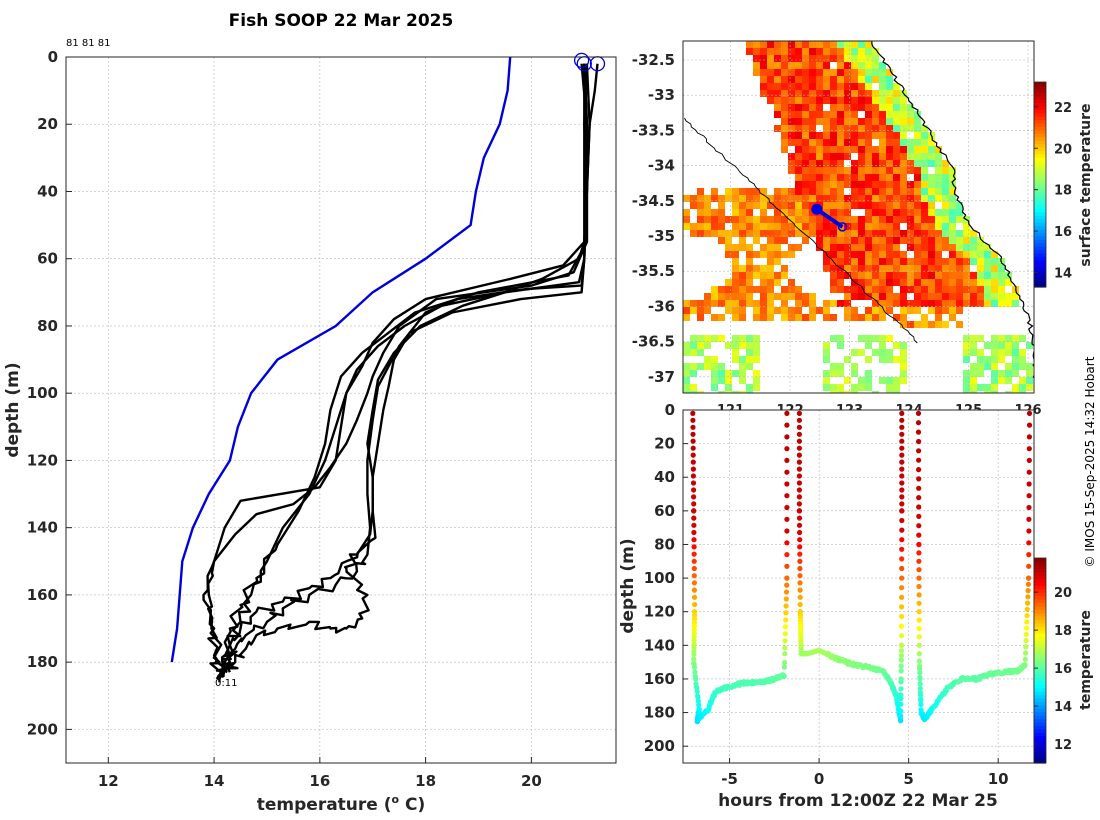  Describe the element at coordinates (1090, 461) in the screenshot. I see `credit-text: © IMOS 15-Sep-2025 14:32 Hobart` at that location.